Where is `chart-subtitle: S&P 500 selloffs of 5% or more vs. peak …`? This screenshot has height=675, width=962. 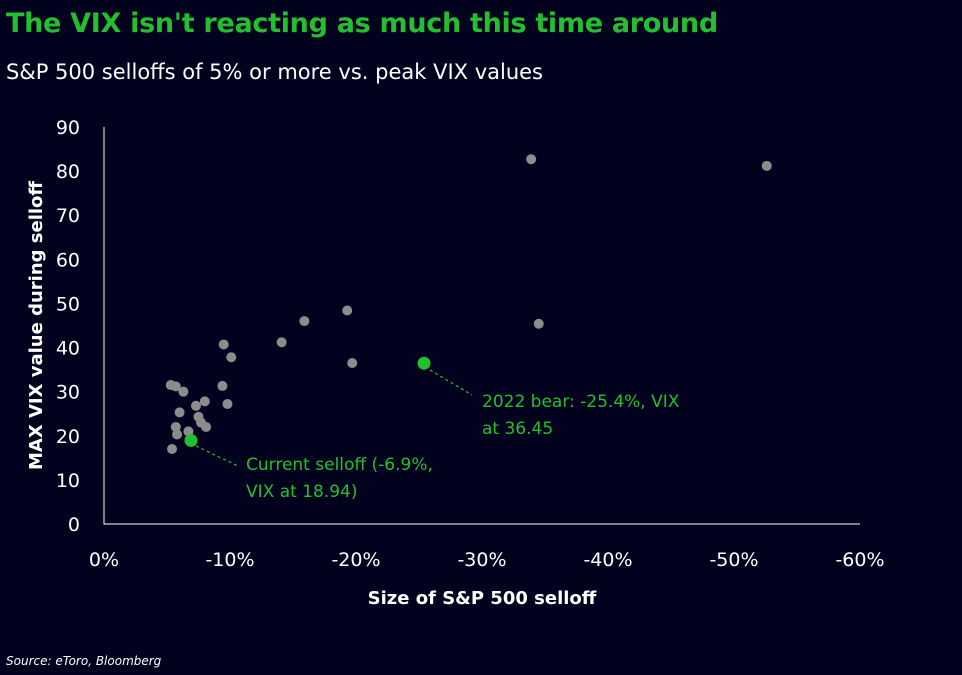
chart-subtitle: S&P 500 selloffs of 5% or more vs. peak … is located at coordinates (274, 72).